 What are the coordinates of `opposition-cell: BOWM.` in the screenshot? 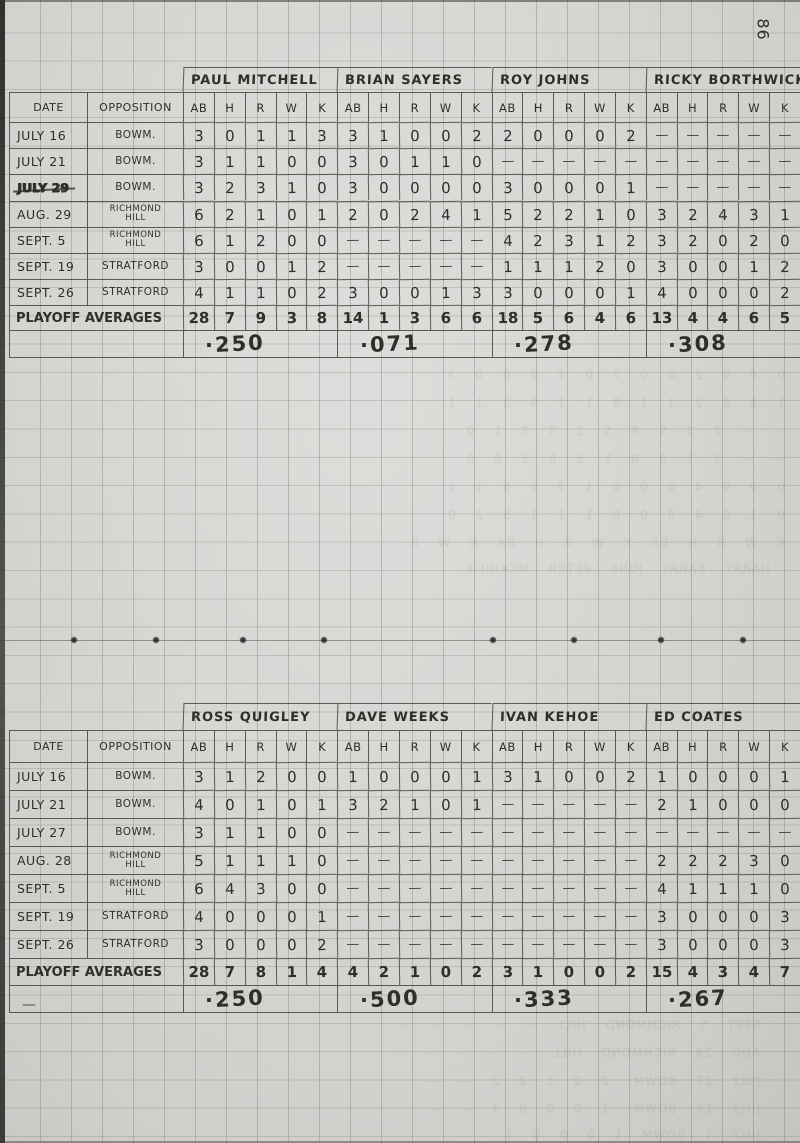 It's located at (135, 187).